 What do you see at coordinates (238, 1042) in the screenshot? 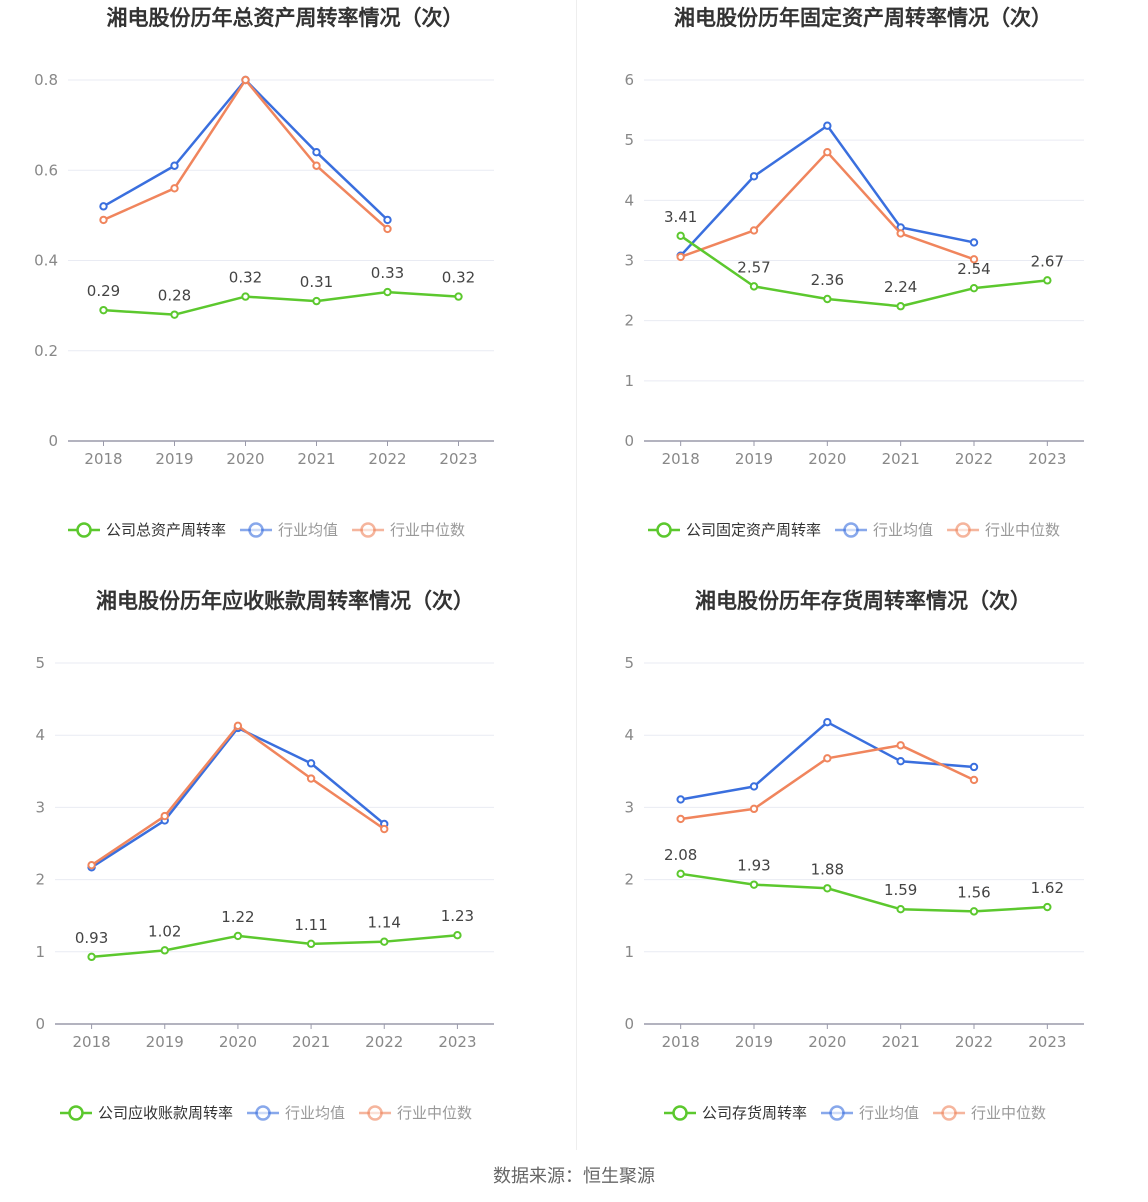
I see `x-tick-label: 2020` at bounding box center [238, 1042].